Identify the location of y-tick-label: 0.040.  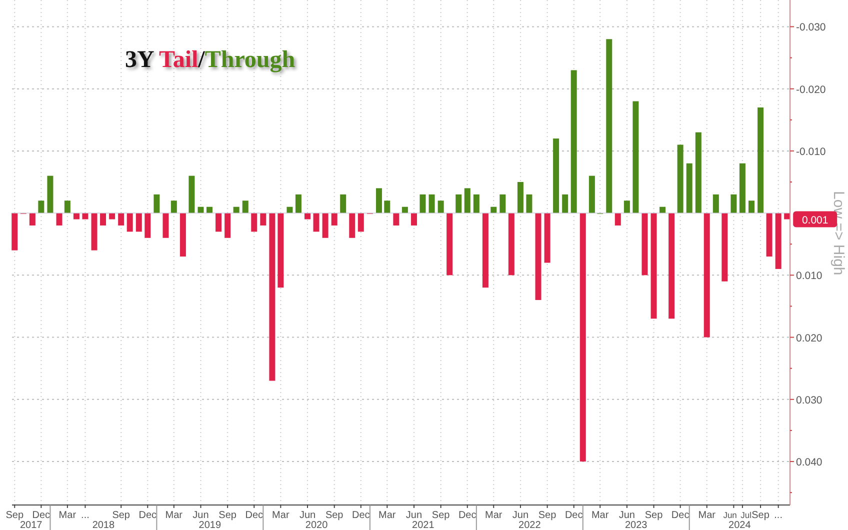
(809, 462).